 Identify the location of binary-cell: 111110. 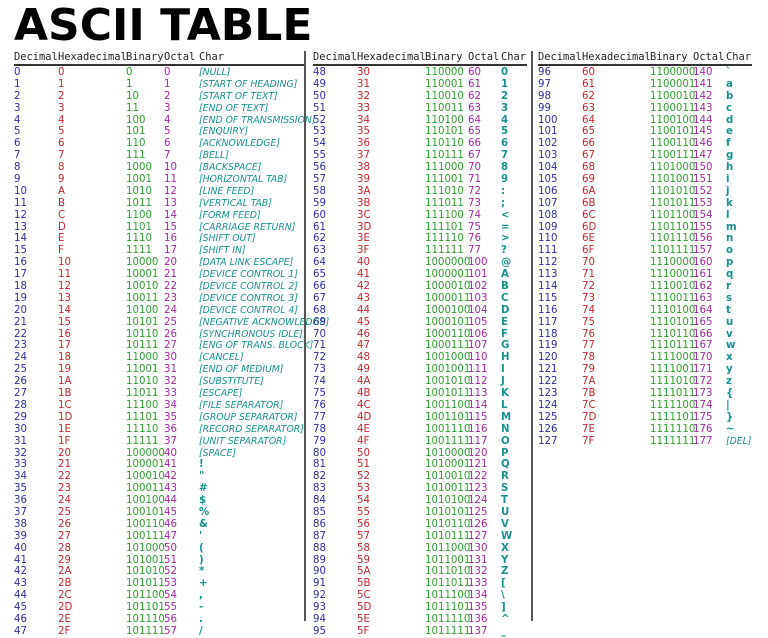
(444, 239).